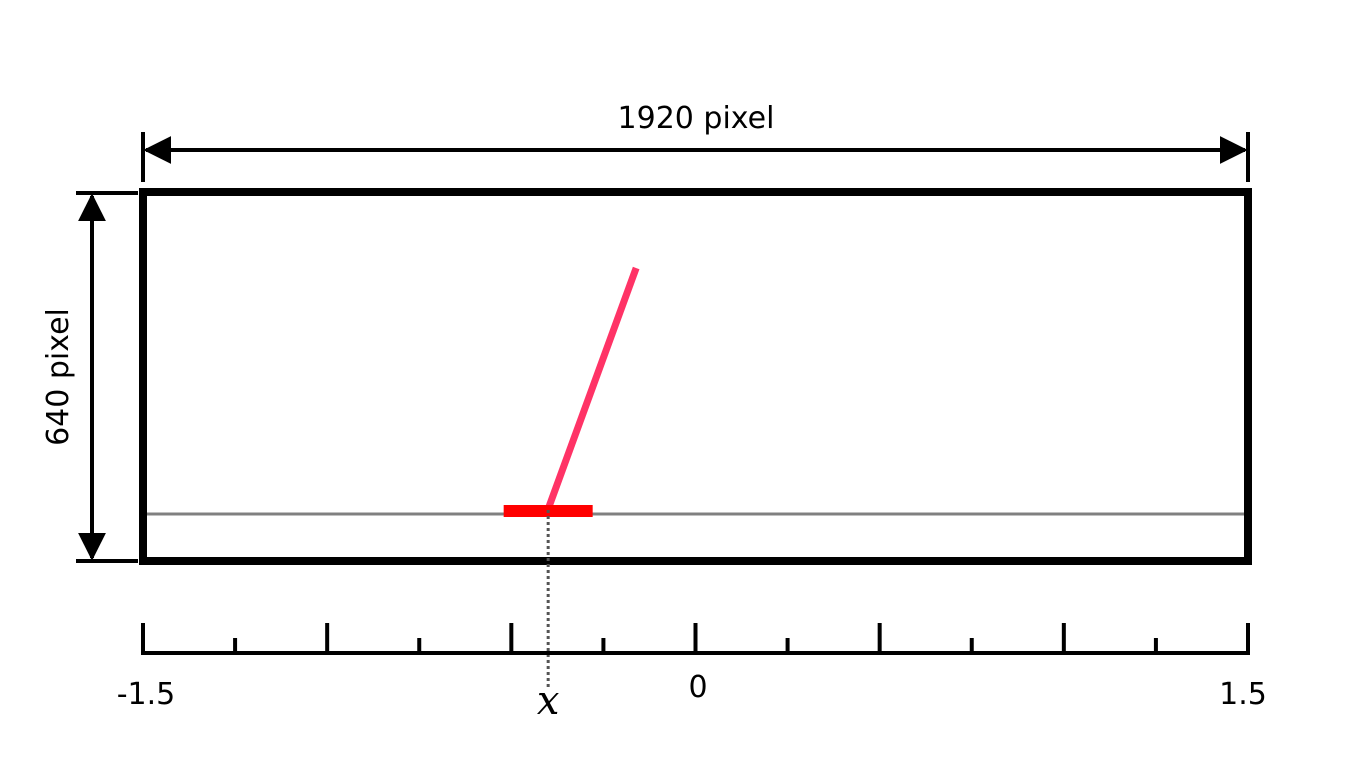 Image resolution: width=1356 pixels, height=757 pixels. What do you see at coordinates (146, 694) in the screenshot?
I see `axis-min-label: -1.5` at bounding box center [146, 694].